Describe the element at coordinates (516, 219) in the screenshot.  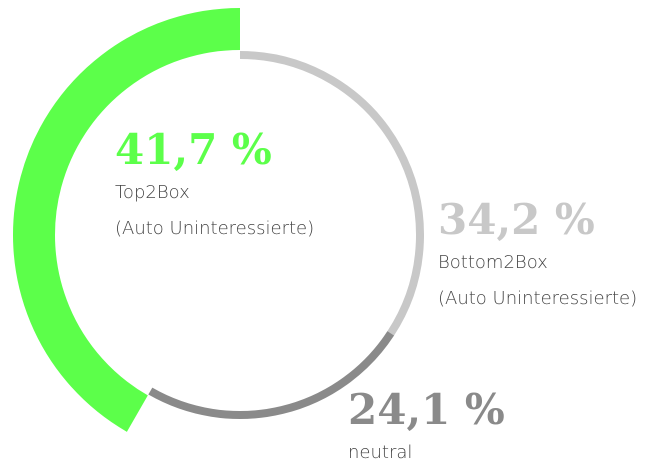
I see `value-label: 34,2 %` at that location.